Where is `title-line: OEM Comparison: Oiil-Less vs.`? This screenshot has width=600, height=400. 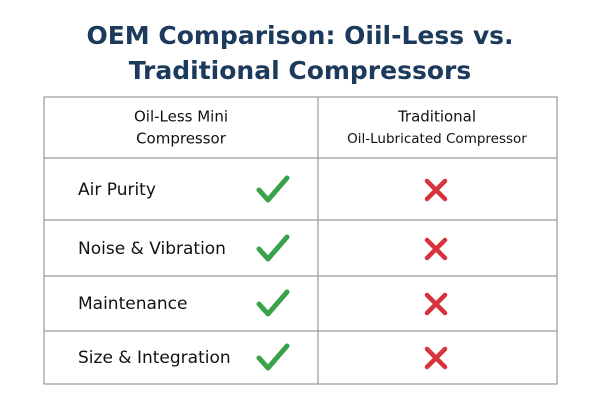 title-line: OEM Comparison: Oiil-Less vs. is located at coordinates (299, 35).